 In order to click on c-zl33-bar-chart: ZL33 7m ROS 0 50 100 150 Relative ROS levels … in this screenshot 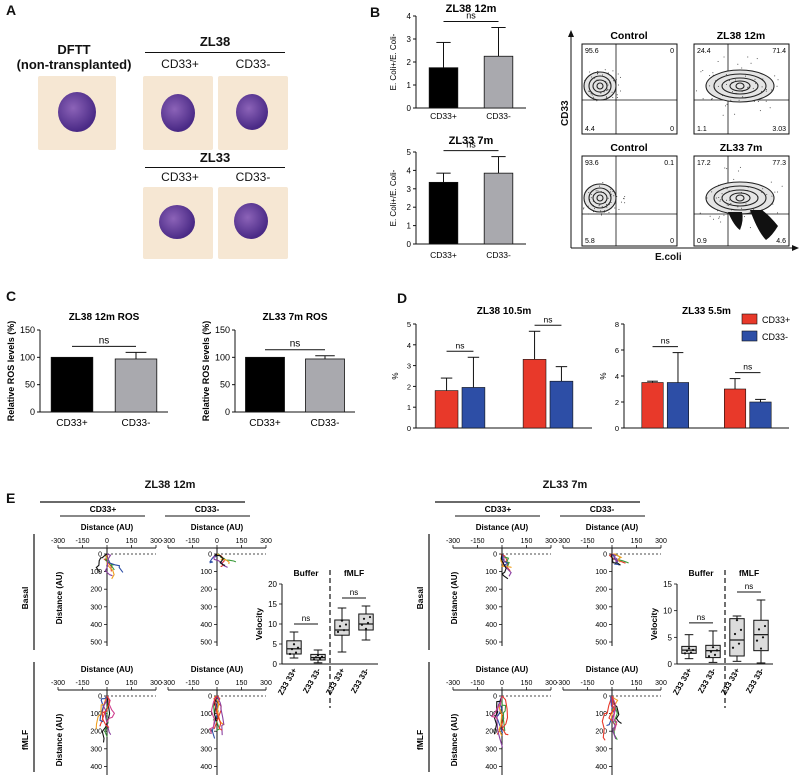, I will do `click(278, 370)`.